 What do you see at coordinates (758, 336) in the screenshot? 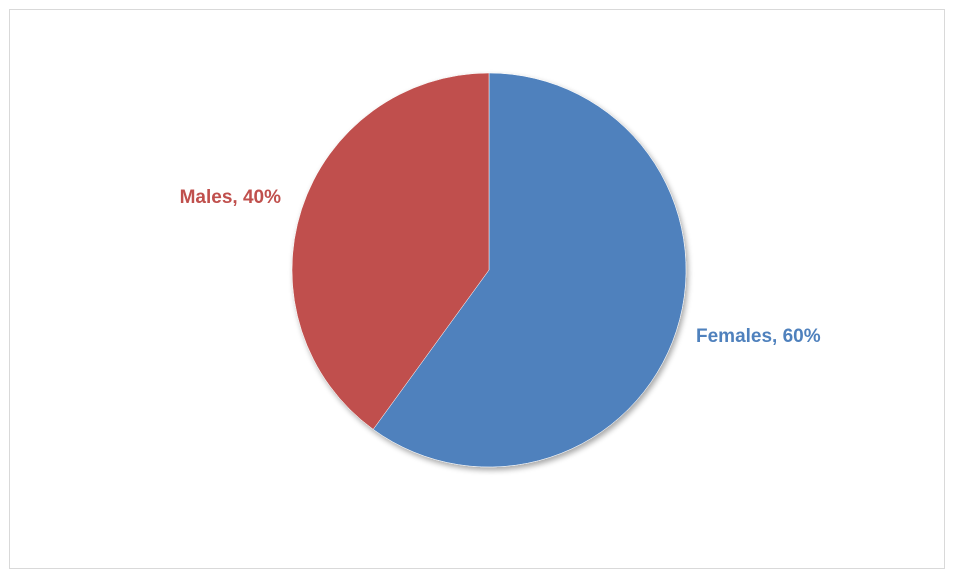
I see `data-label-females: Females, 60%` at bounding box center [758, 336].